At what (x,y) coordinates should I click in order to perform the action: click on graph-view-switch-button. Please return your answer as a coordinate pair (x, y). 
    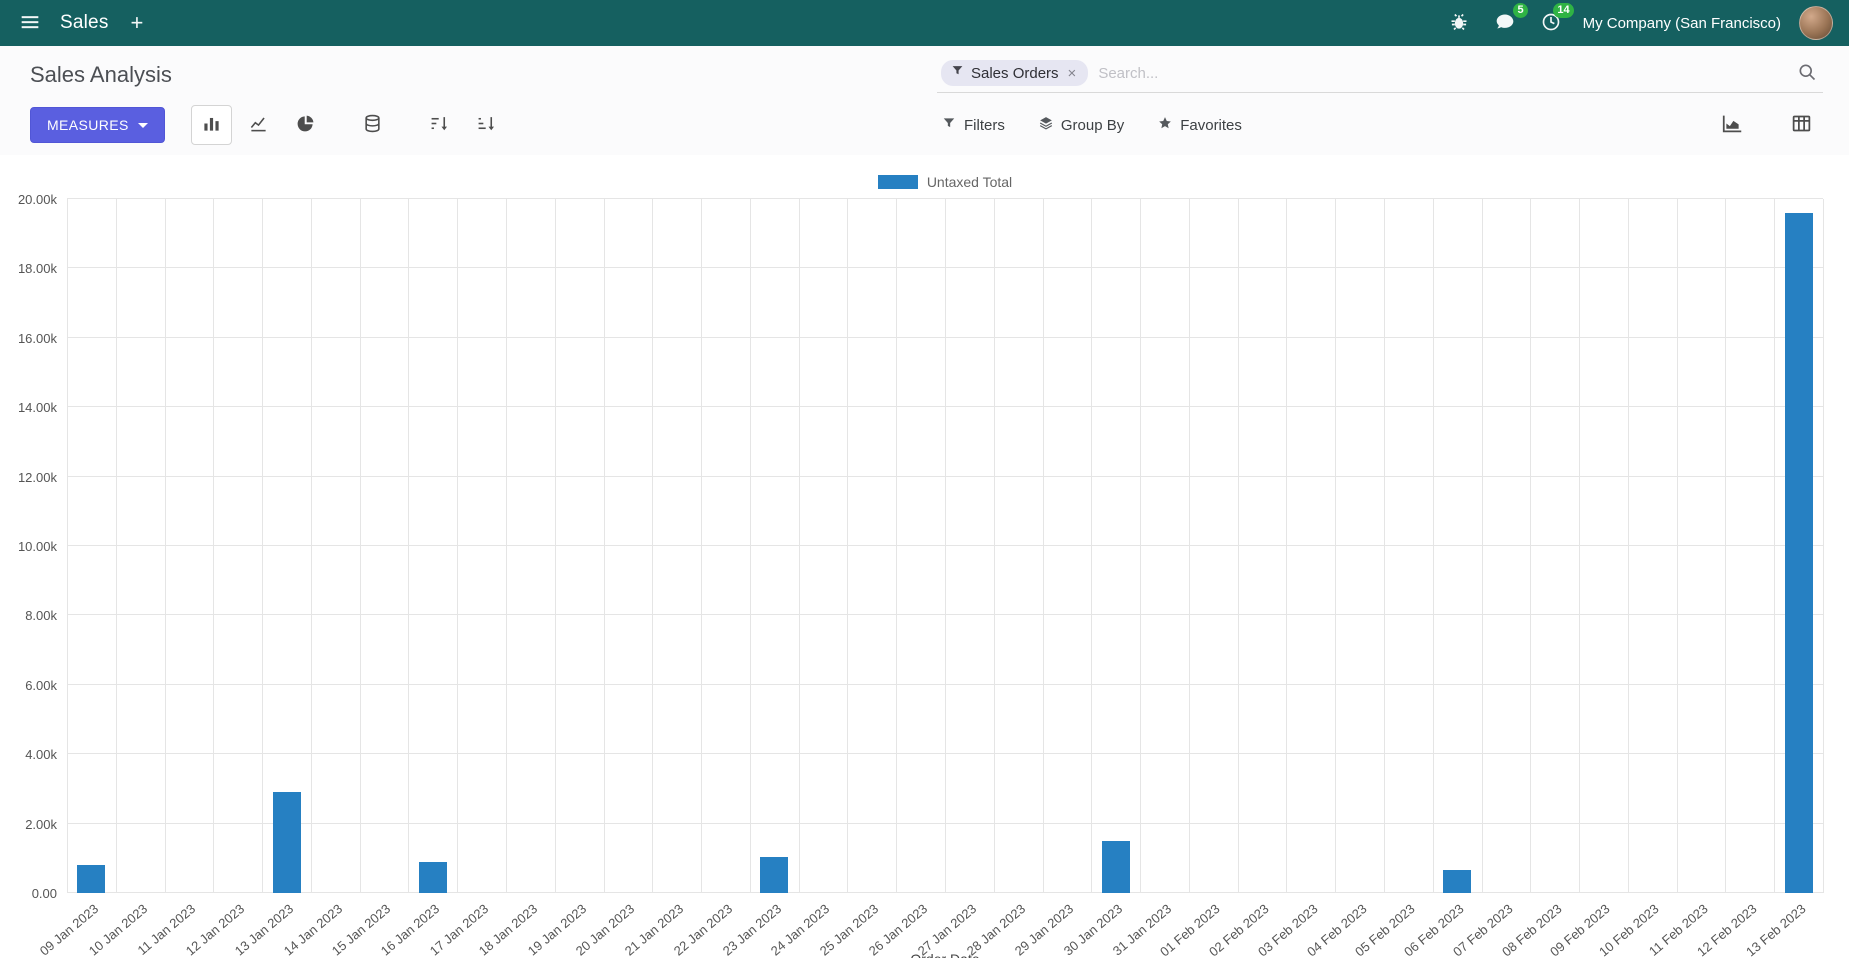
    Looking at the image, I should click on (1732, 125).